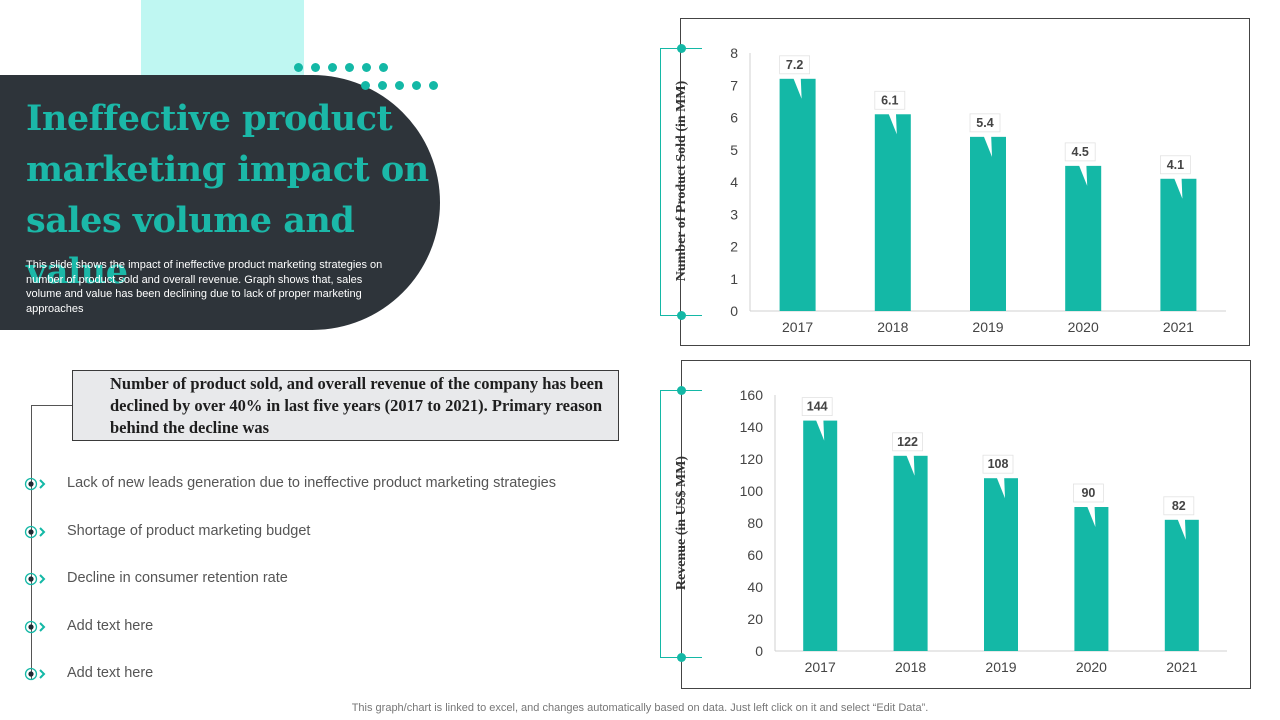 The image size is (1280, 720). Describe the element at coordinates (1080, 152) in the screenshot. I see `data-label: 4.5` at that location.